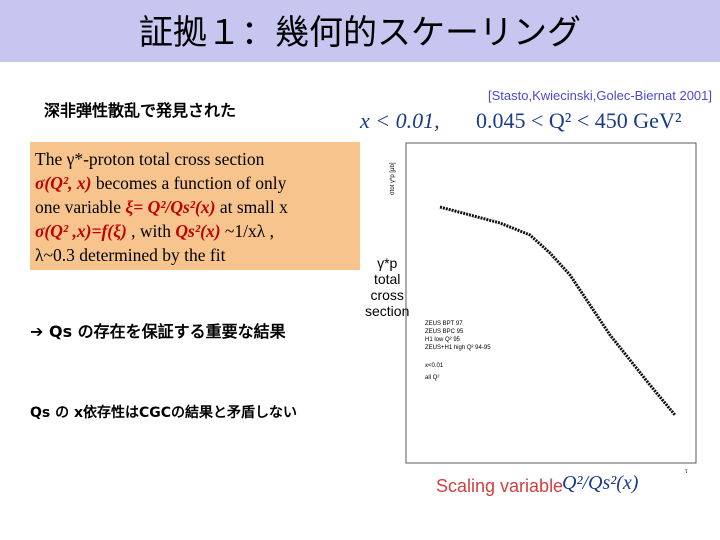  I want to click on condition: x < 0.01,, so click(400, 120).